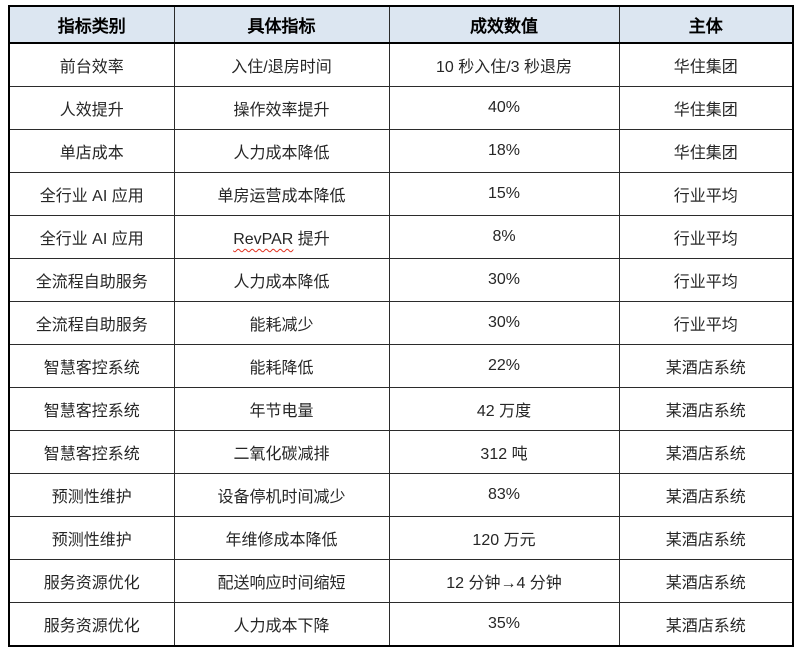 This screenshot has height=647, width=800. What do you see at coordinates (504, 64) in the screenshot?
I see `table-cell: 10 秒入住/3 秒退房` at bounding box center [504, 64].